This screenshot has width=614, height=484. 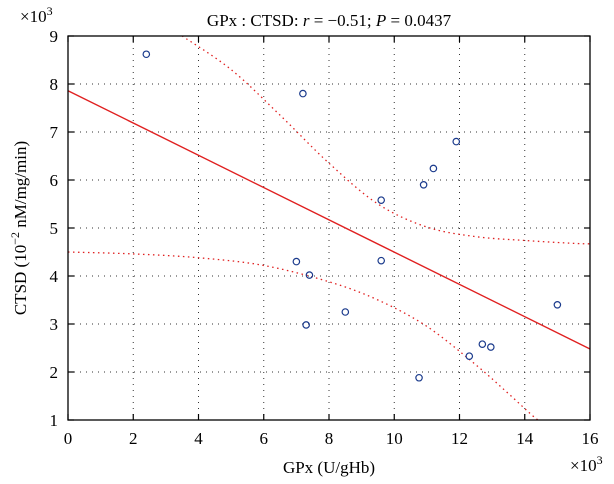 What do you see at coordinates (54, 36) in the screenshot?
I see `y-tick-label: 9` at bounding box center [54, 36].